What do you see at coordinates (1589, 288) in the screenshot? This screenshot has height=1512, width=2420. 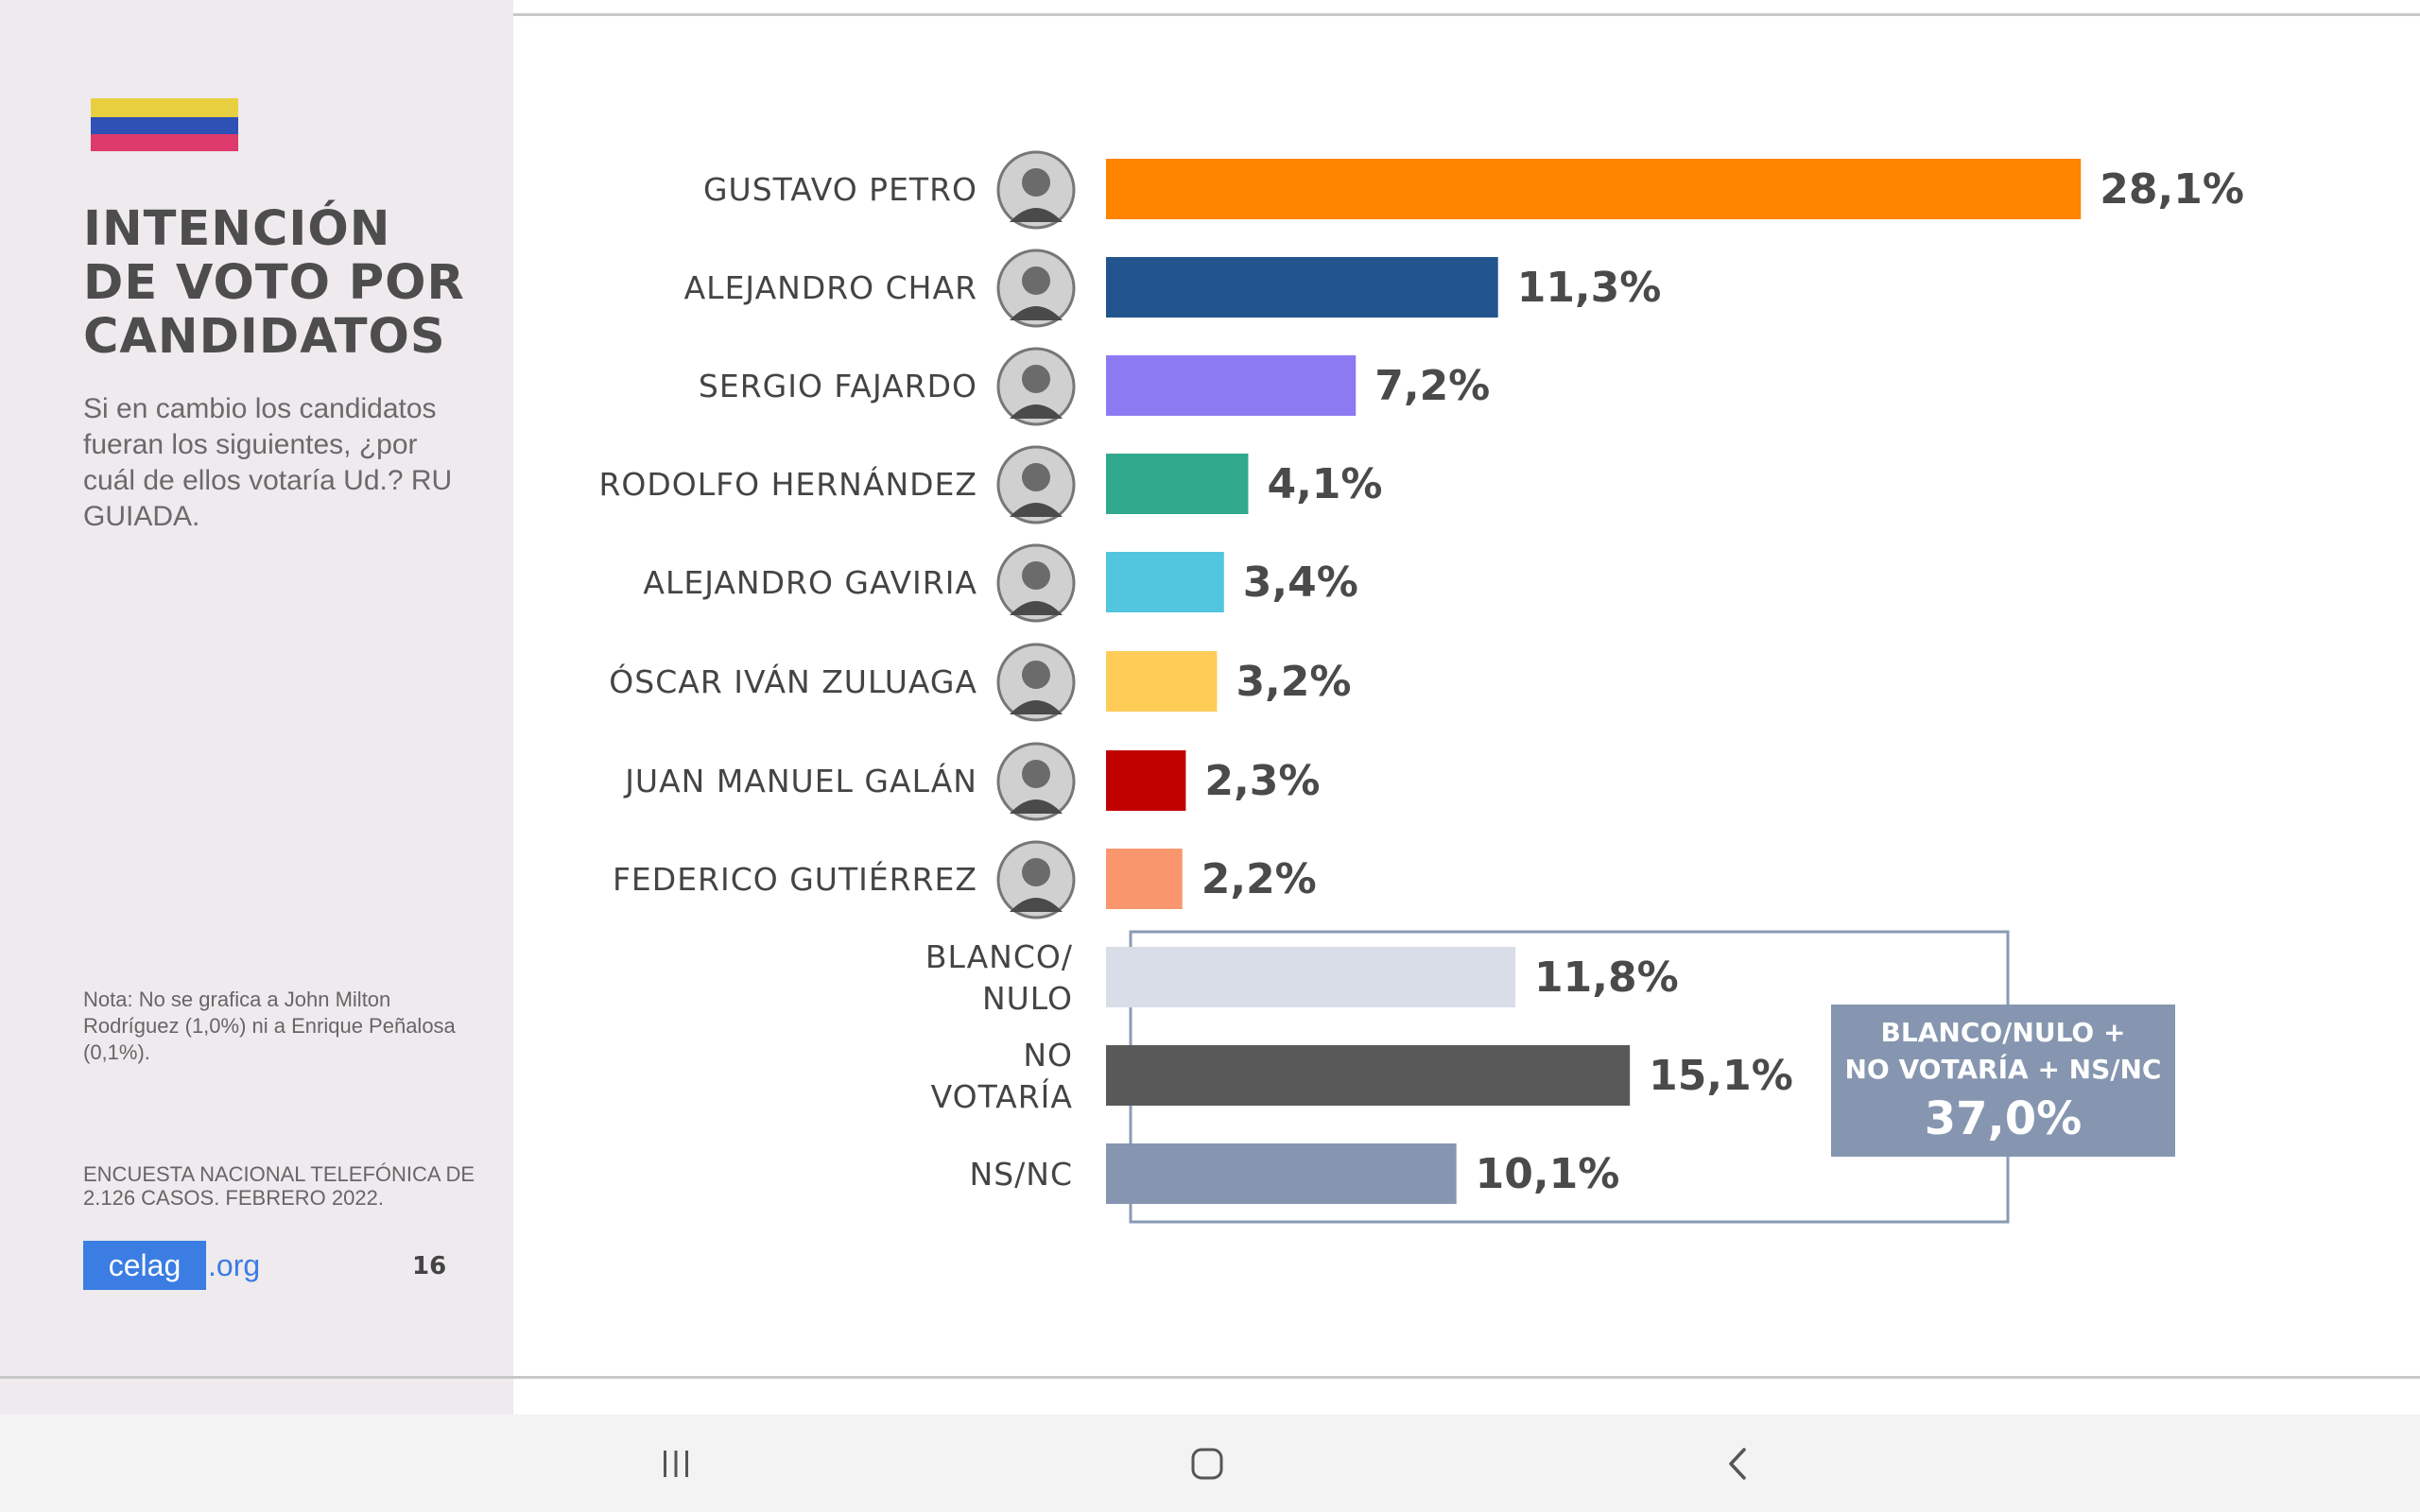 I see `value-label: 11,3%` at bounding box center [1589, 288].